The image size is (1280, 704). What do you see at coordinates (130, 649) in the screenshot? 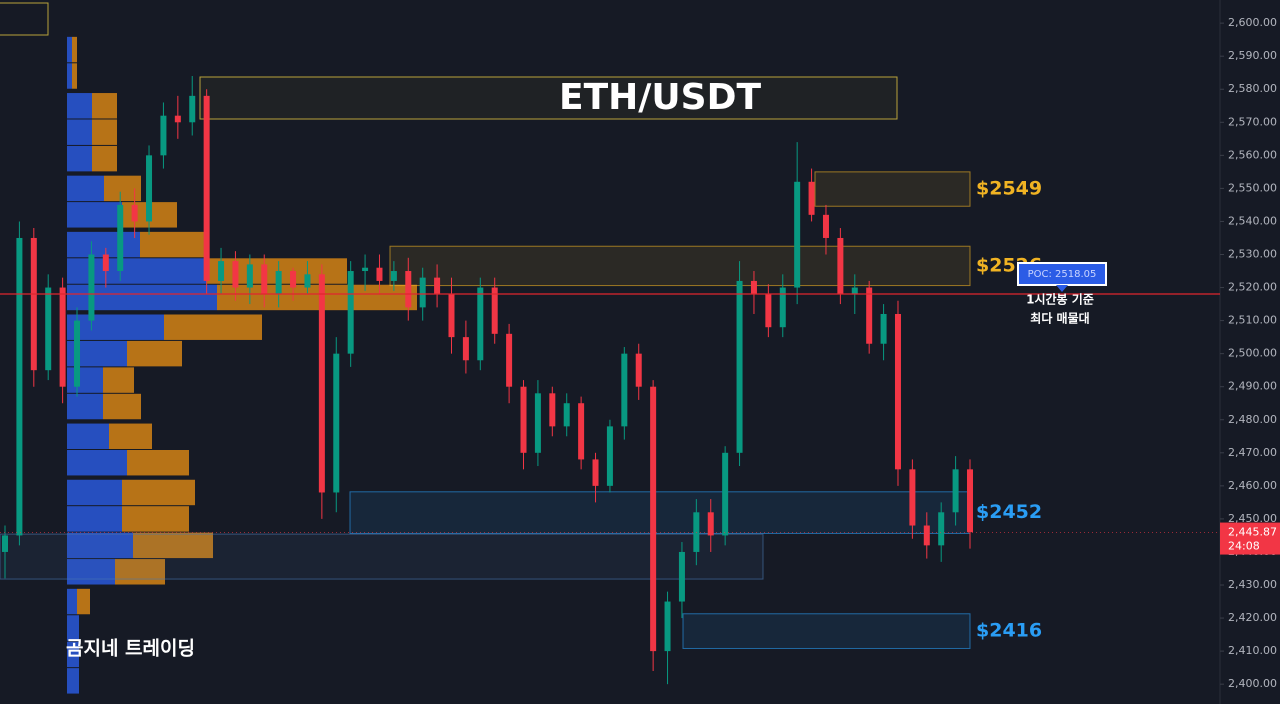
I see `watermark: 곰지네 트레이딩` at bounding box center [130, 649].